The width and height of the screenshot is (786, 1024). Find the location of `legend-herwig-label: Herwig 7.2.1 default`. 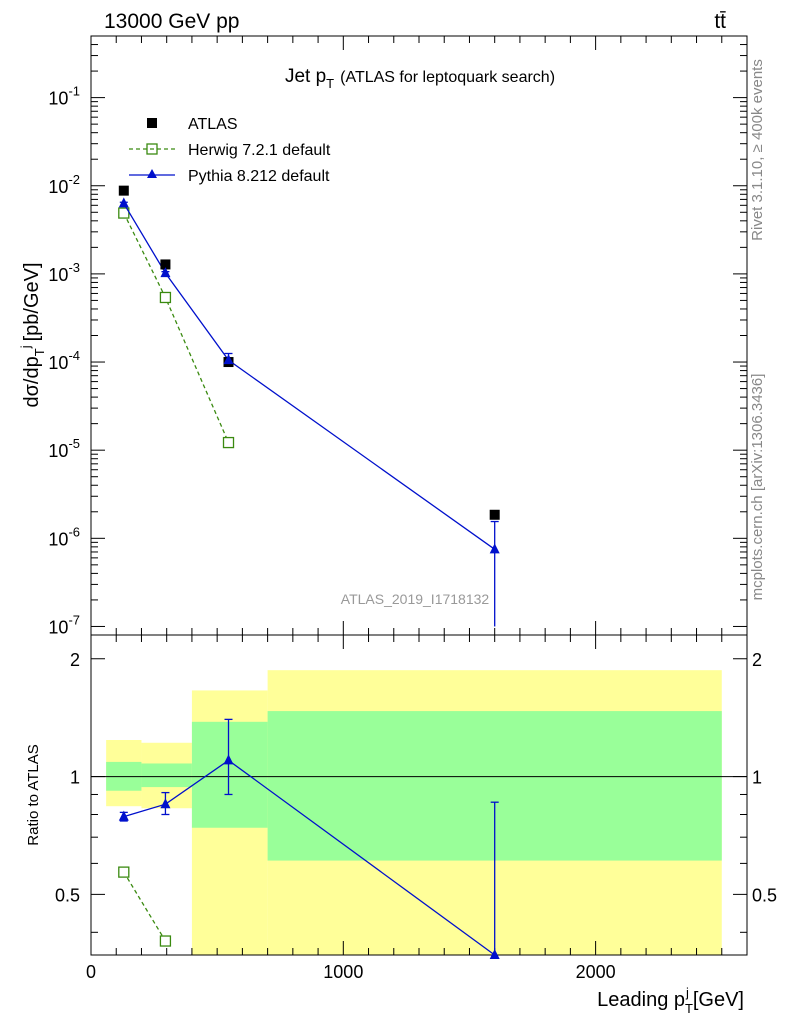

legend-herwig-label: Herwig 7.2.1 default is located at coordinates (259, 150).